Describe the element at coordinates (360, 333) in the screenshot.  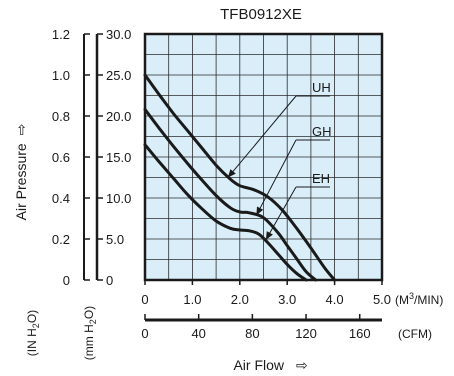
I see `x-secondary-tick-label: 160` at that location.